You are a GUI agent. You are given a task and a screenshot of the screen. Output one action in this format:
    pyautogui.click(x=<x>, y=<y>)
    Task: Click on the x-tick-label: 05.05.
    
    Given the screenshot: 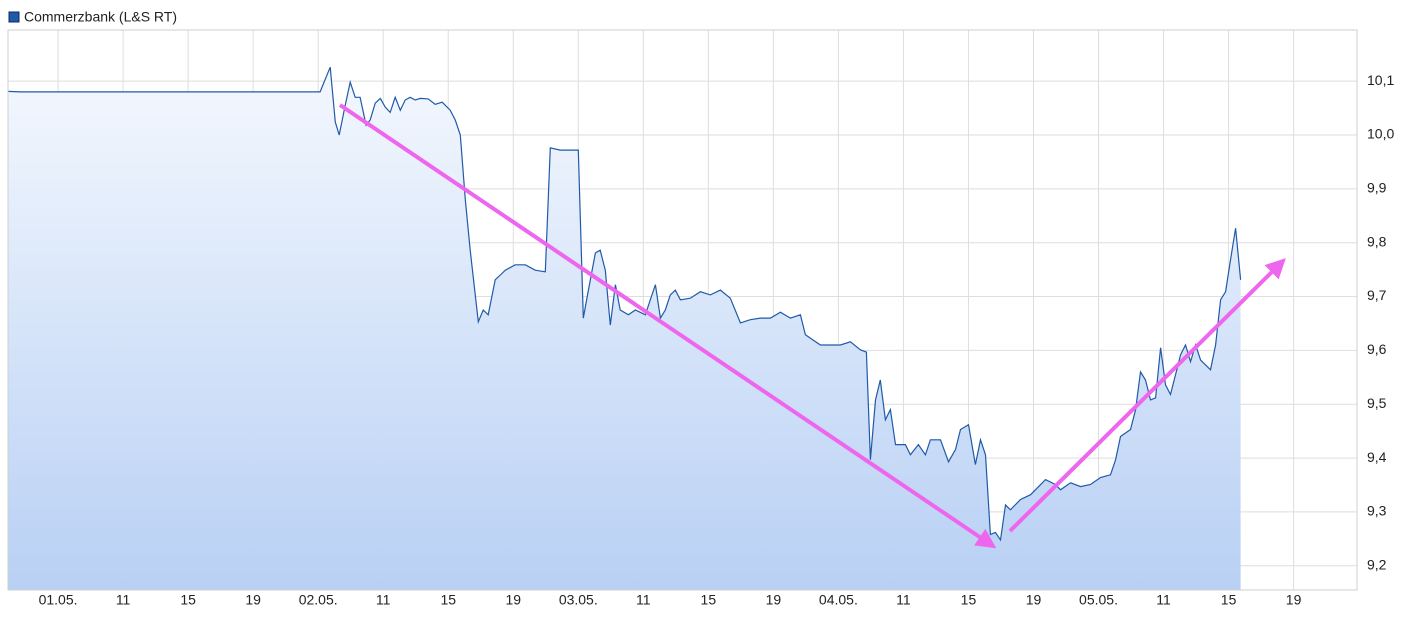 What is the action you would take?
    pyautogui.click(x=1098, y=600)
    